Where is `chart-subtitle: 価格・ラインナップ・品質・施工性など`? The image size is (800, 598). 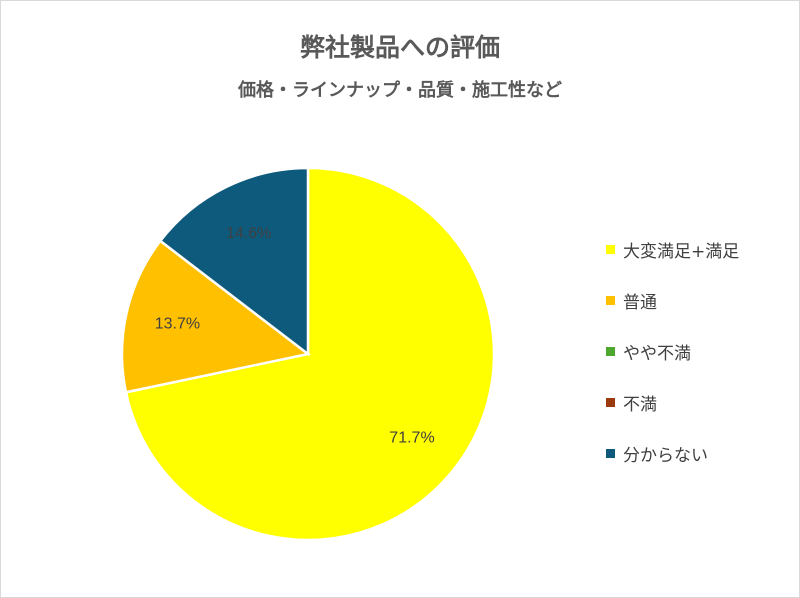 chart-subtitle: 価格・ラインナップ・品質・施工性など is located at coordinates (400, 90).